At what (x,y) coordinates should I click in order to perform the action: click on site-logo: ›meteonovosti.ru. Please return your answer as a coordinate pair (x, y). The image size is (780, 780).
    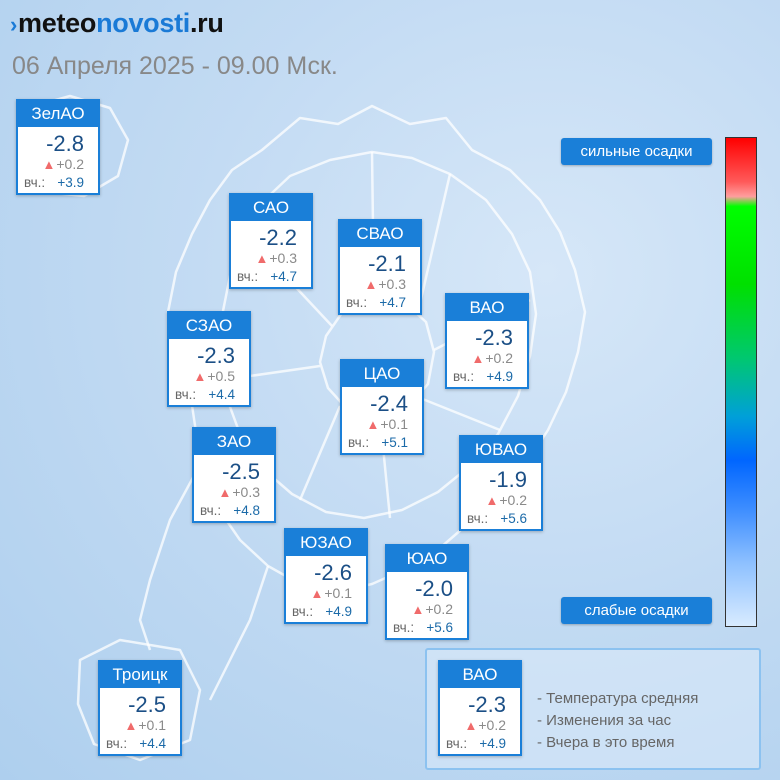
    Looking at the image, I should click on (117, 23).